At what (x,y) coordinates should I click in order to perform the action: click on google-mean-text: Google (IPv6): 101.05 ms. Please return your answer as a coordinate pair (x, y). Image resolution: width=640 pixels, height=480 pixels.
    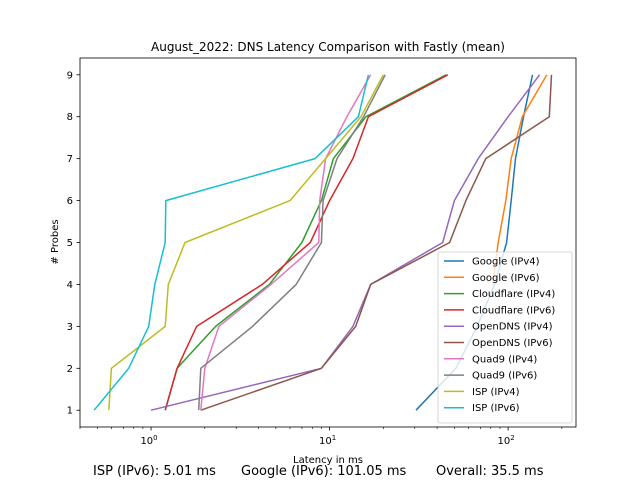
    Looking at the image, I should click on (324, 471).